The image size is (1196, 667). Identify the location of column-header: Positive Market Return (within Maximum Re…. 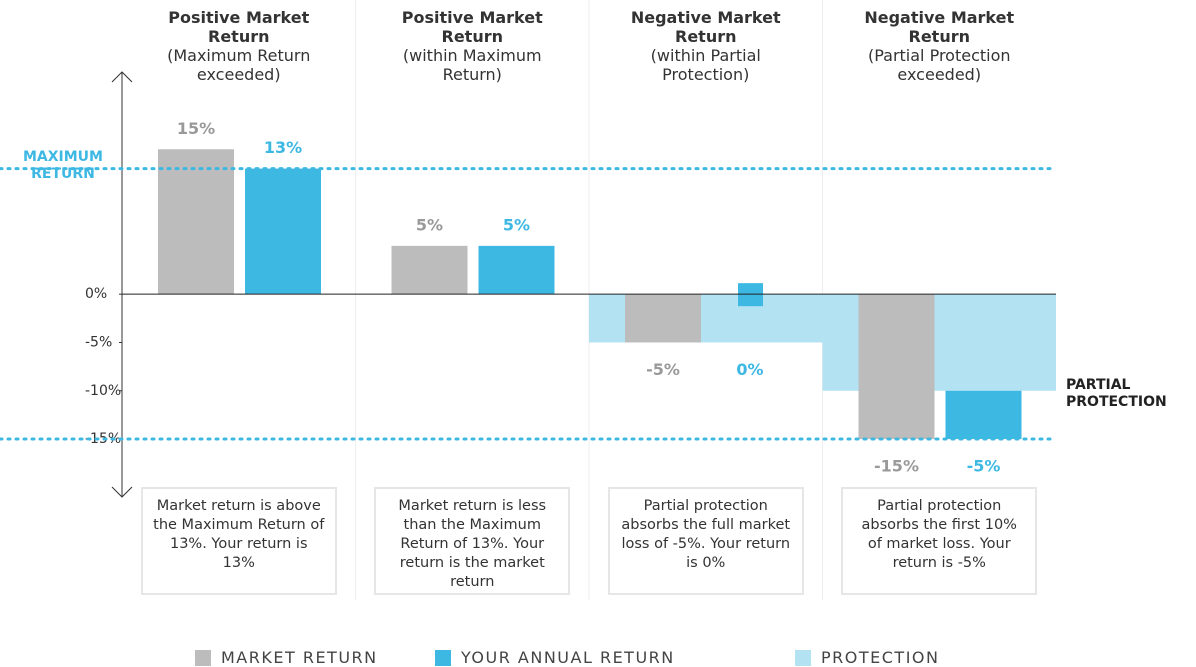
(472, 46).